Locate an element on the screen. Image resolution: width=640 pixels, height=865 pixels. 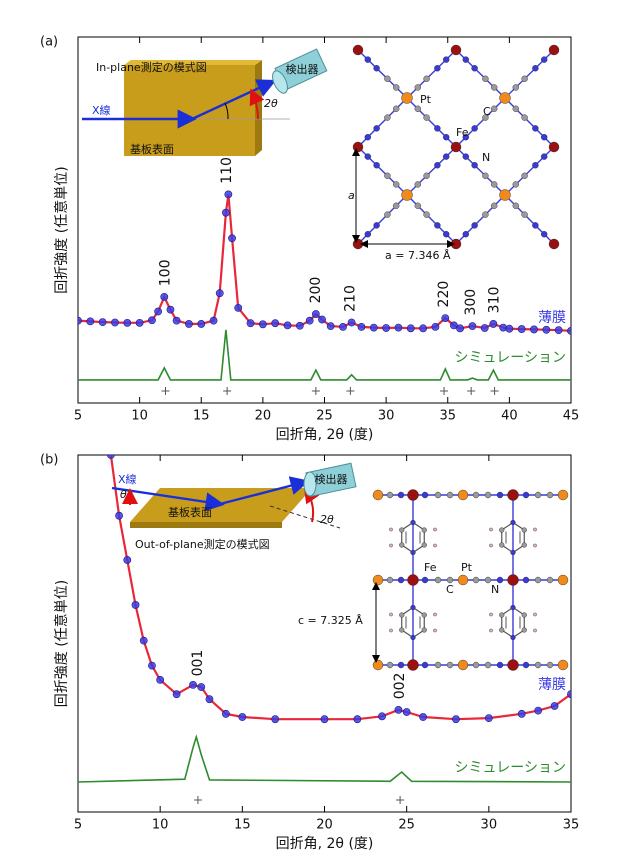
x-tick-label: 35 is located at coordinates (571, 825).